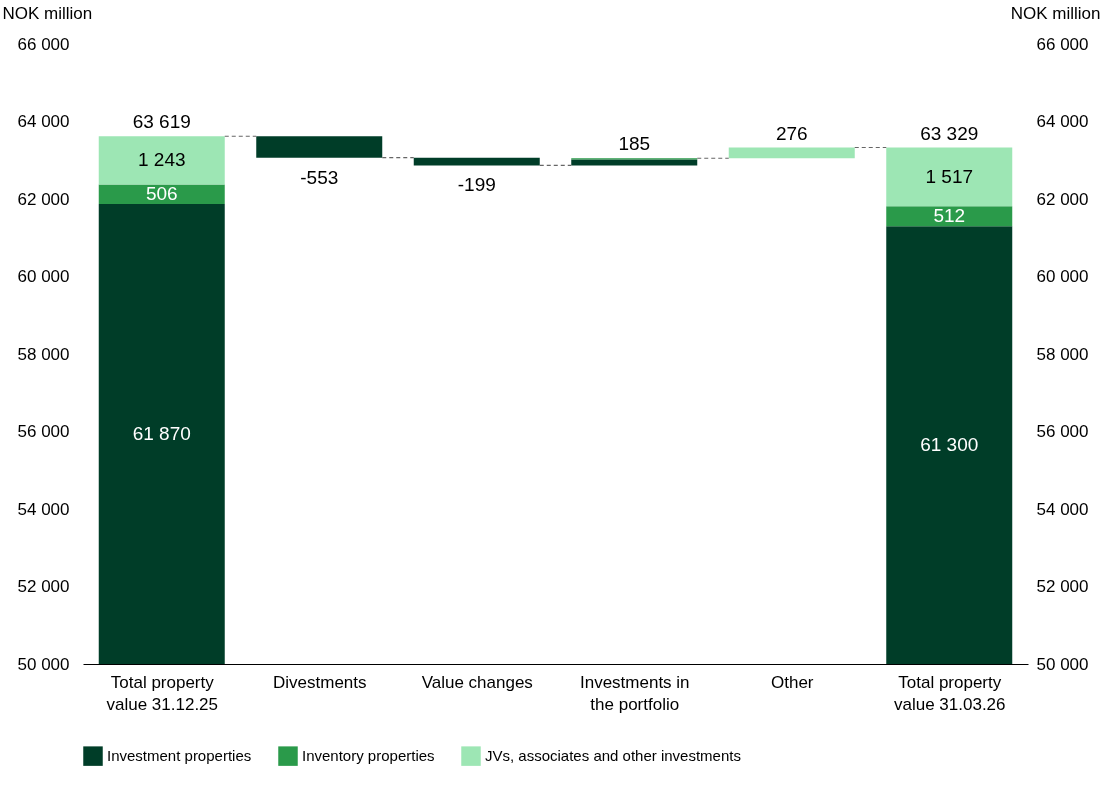 This screenshot has height=789, width=1117. I want to click on data-label: 1 243, so click(161, 160).